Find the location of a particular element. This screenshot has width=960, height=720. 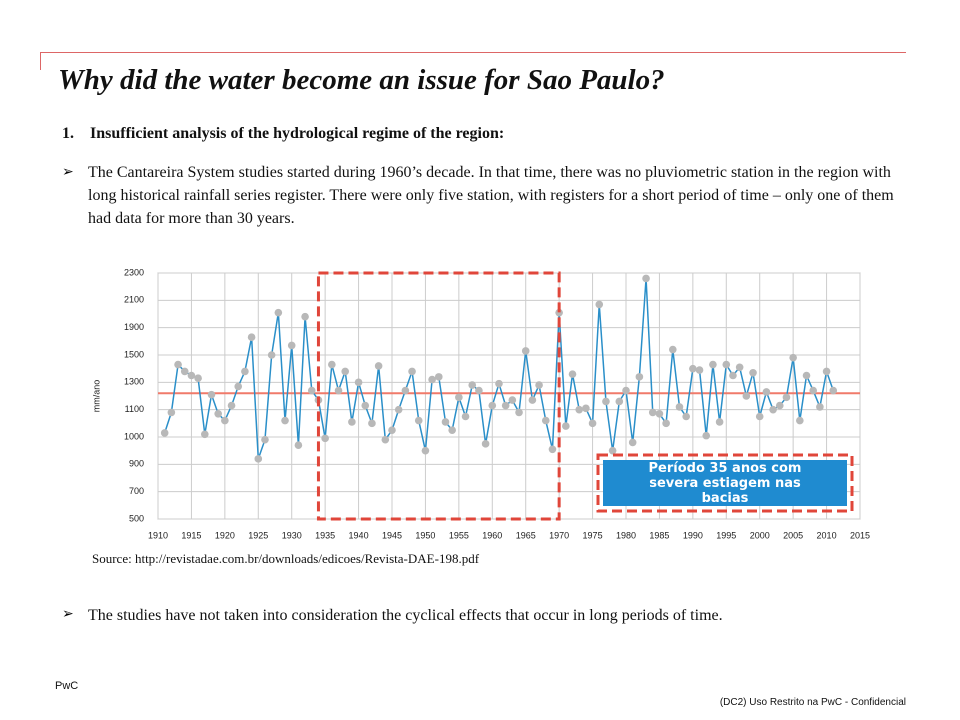

x-tick-label: 2015 is located at coordinates (860, 535).